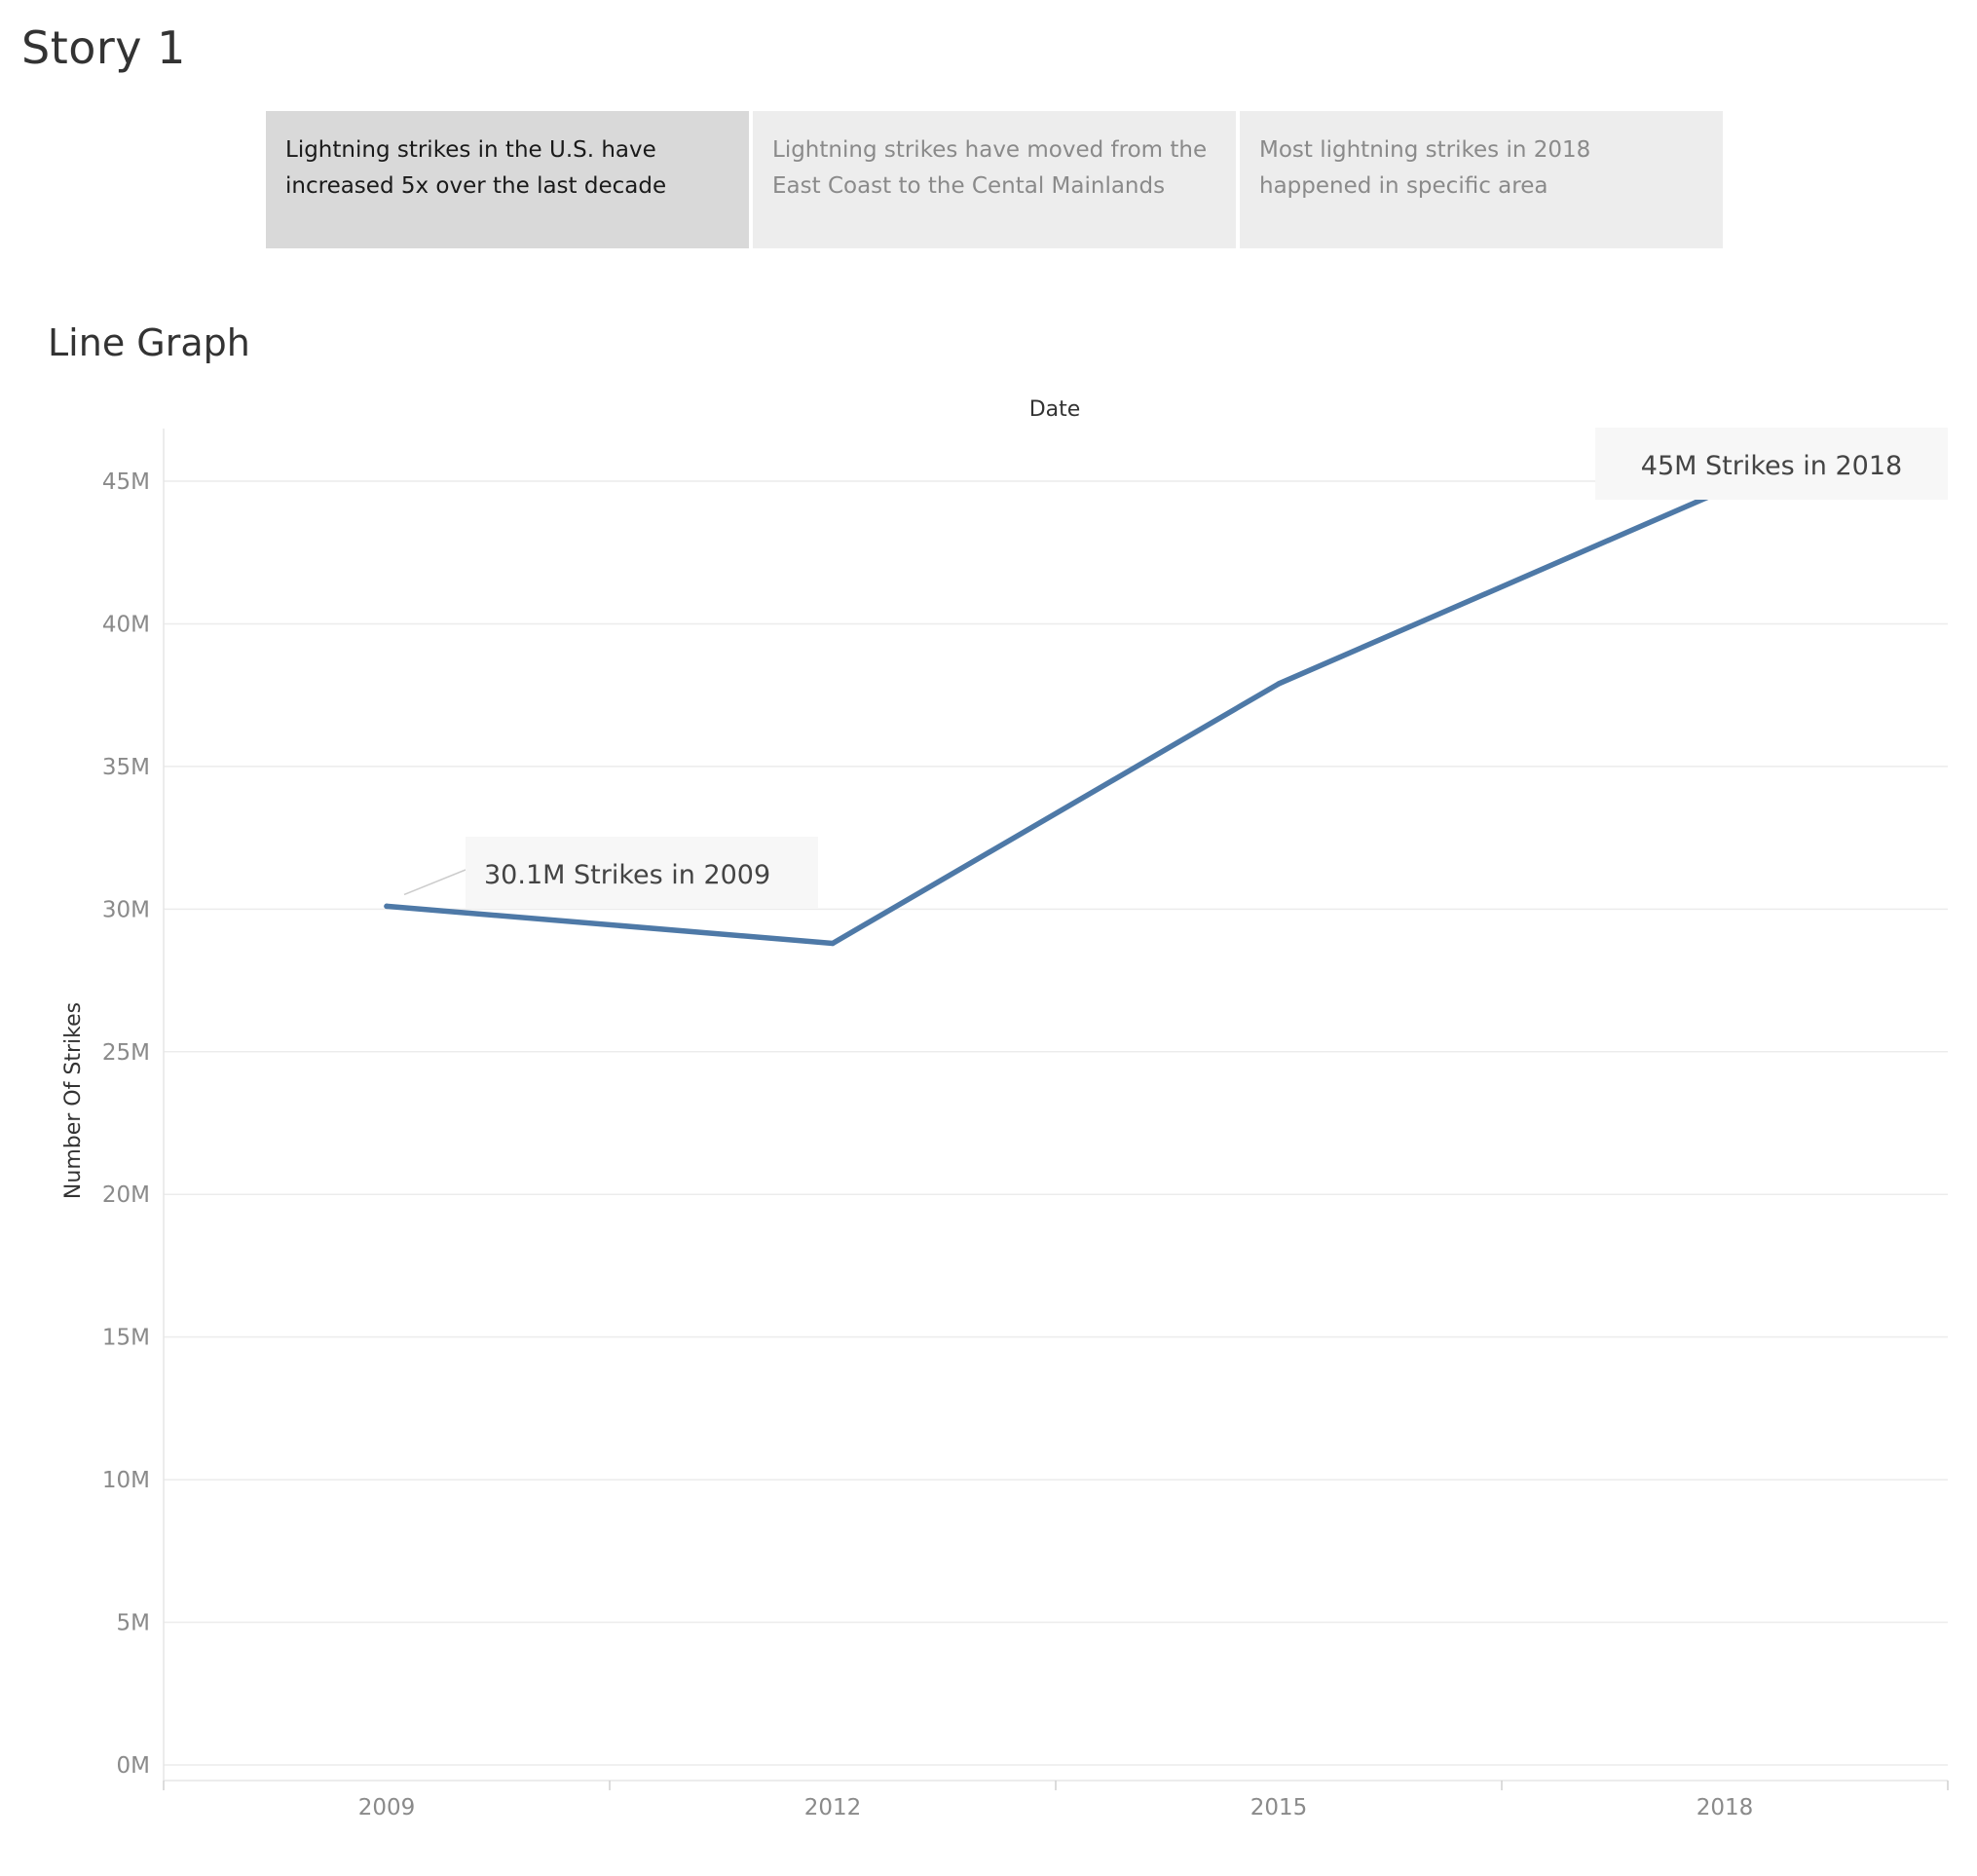  What do you see at coordinates (149, 343) in the screenshot?
I see `sheet-title: Line Graph` at bounding box center [149, 343].